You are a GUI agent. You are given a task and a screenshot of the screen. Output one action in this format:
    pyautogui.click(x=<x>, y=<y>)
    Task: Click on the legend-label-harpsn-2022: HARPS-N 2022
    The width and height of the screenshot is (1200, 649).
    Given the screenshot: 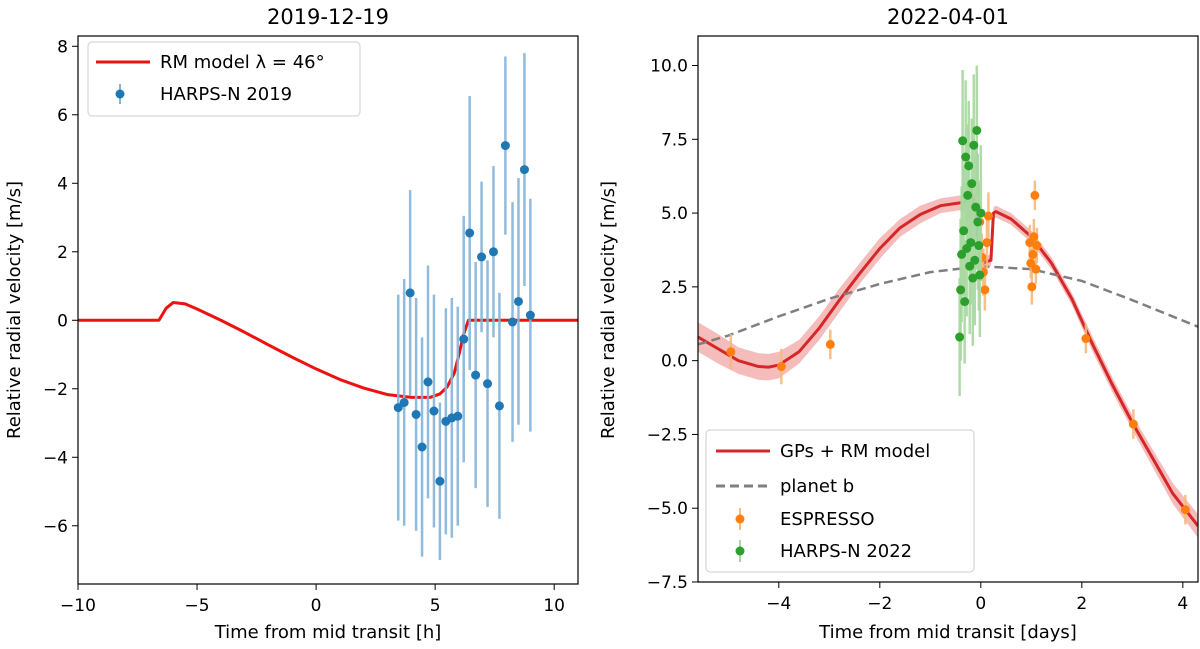 What is the action you would take?
    pyautogui.click(x=846, y=551)
    